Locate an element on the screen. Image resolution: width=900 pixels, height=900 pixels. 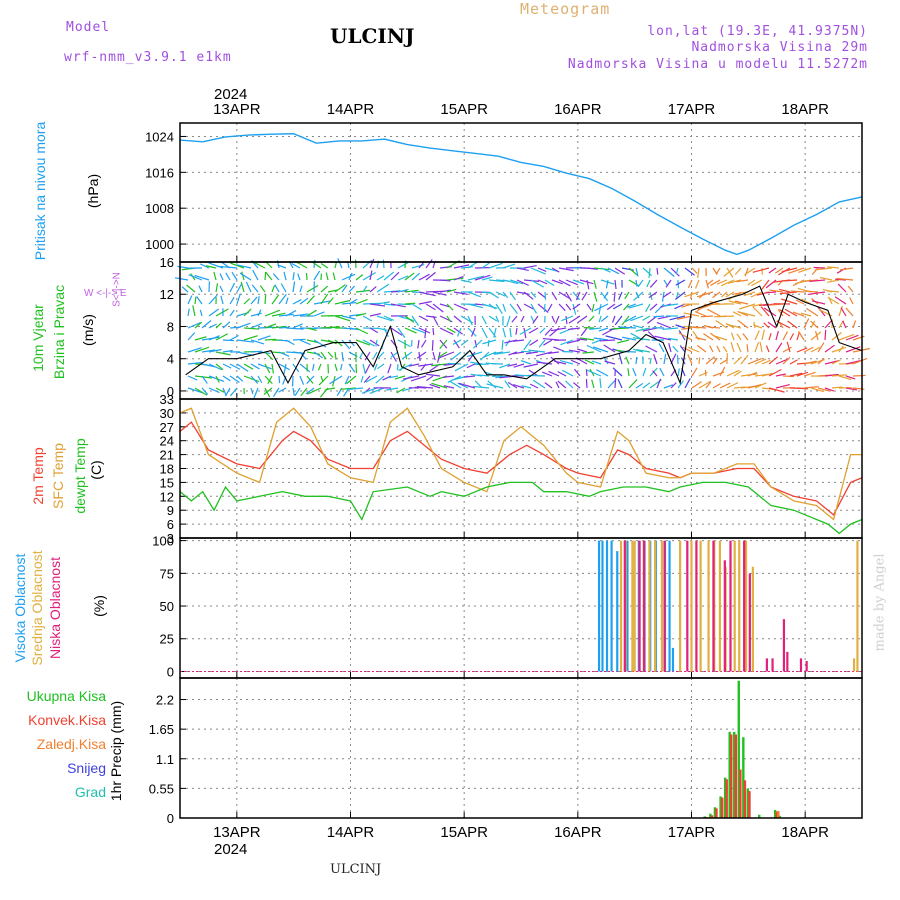
y-tick-label: 0 is located at coordinates (170, 818).